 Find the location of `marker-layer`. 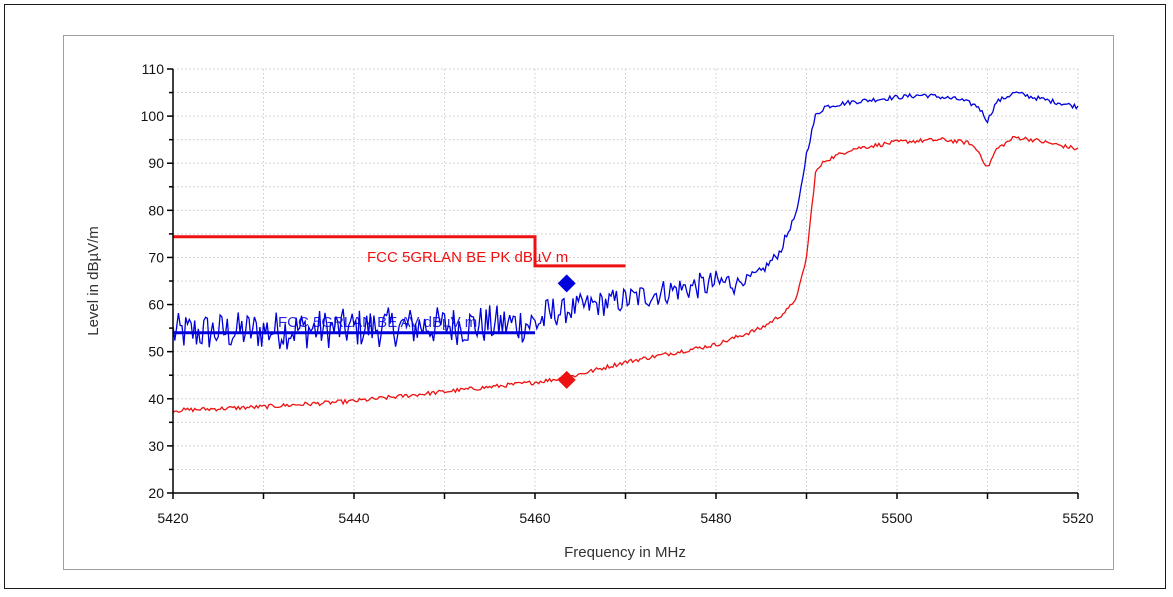

marker-layer is located at coordinates (566, 331).